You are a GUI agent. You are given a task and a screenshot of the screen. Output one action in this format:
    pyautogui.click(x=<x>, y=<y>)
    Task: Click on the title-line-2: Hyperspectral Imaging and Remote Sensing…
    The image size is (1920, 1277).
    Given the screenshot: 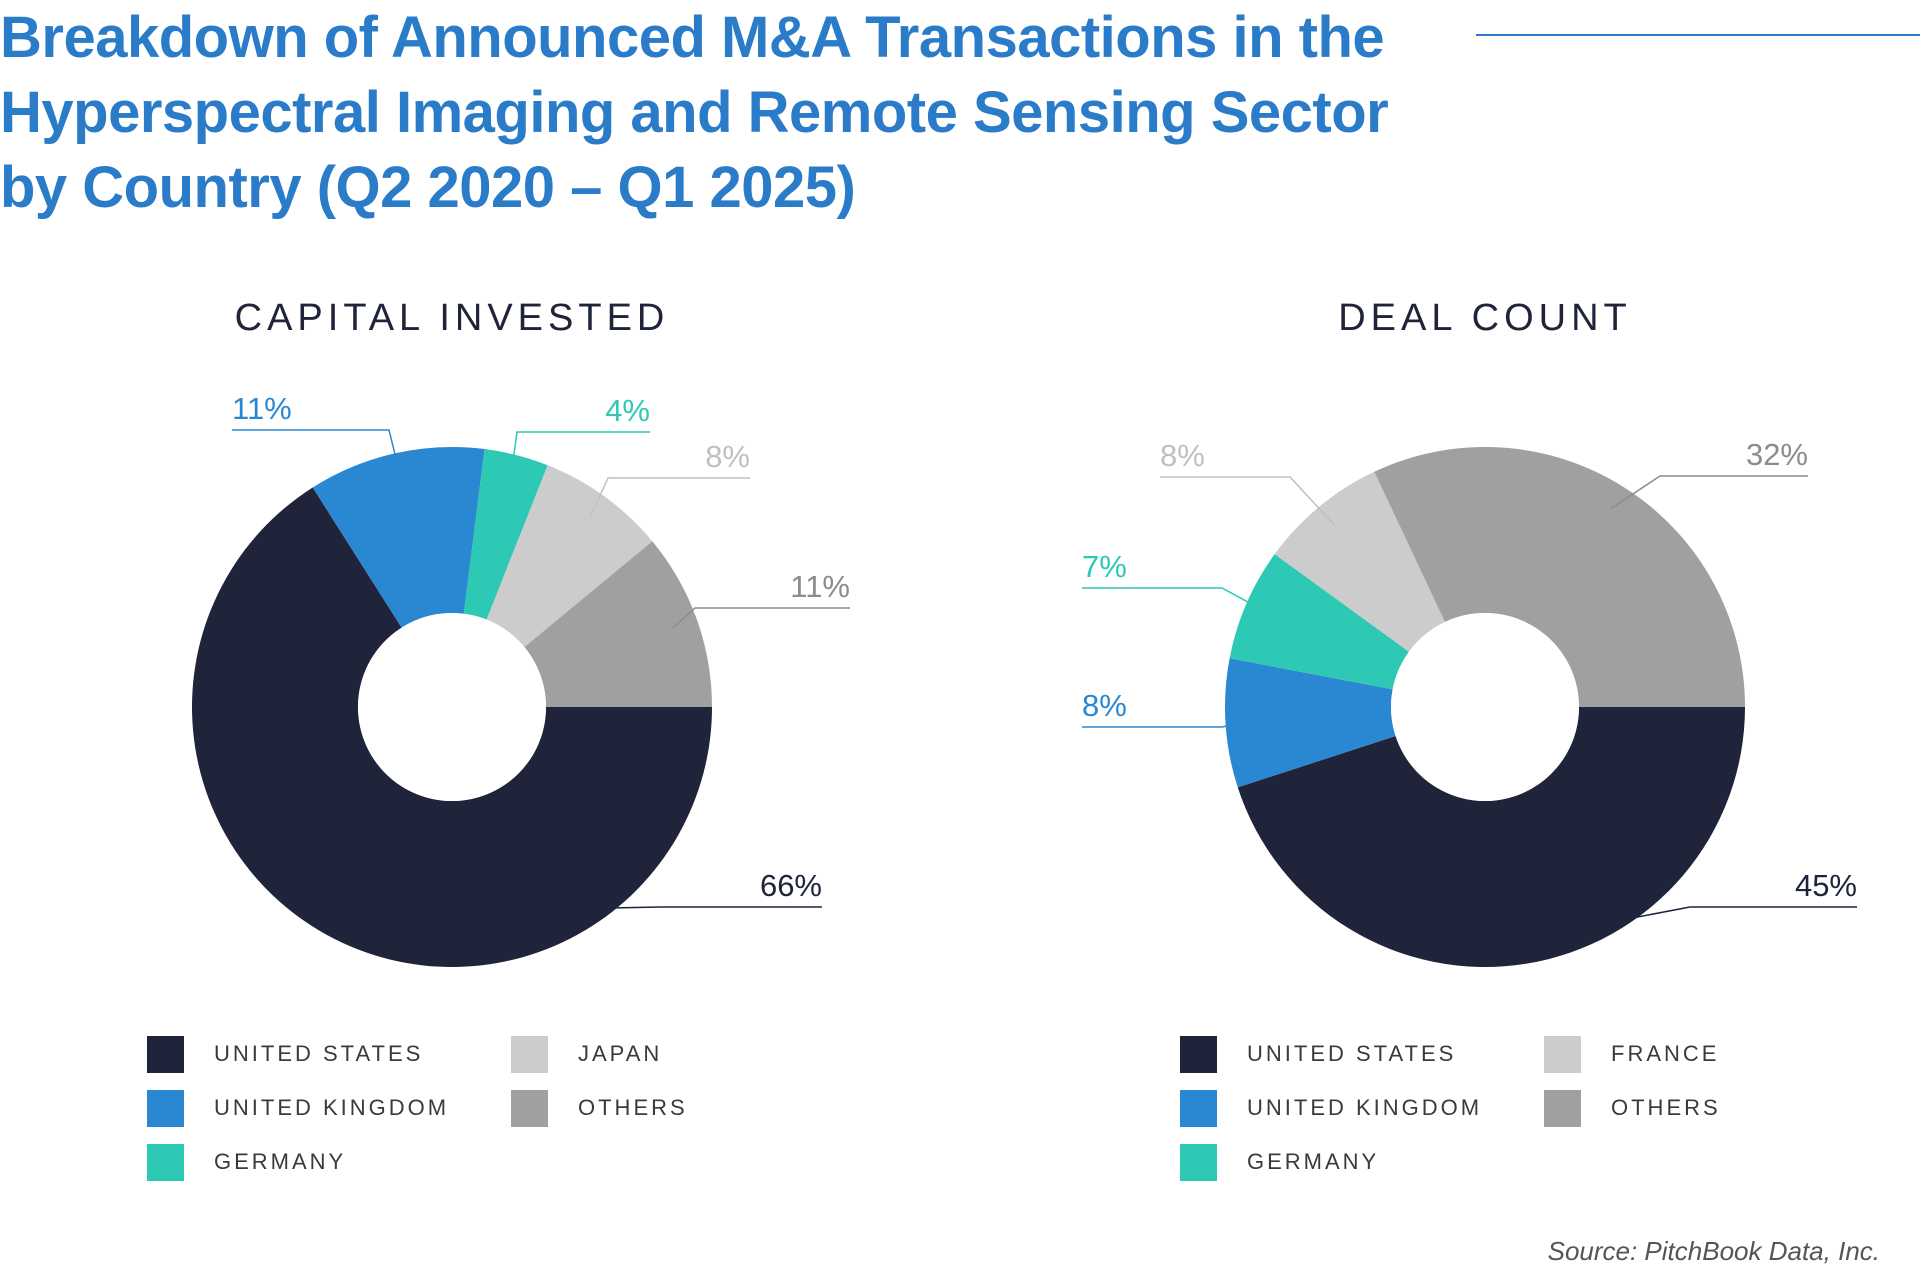 What is the action you would take?
    pyautogui.click(x=694, y=112)
    